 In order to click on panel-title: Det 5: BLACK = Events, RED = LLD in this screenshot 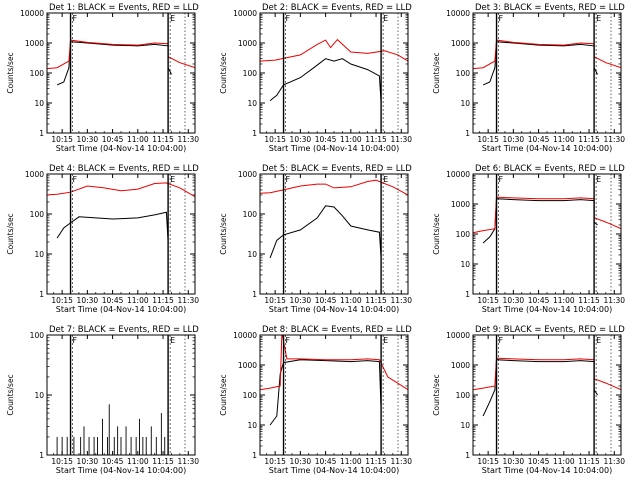, I will do `click(337, 169)`.